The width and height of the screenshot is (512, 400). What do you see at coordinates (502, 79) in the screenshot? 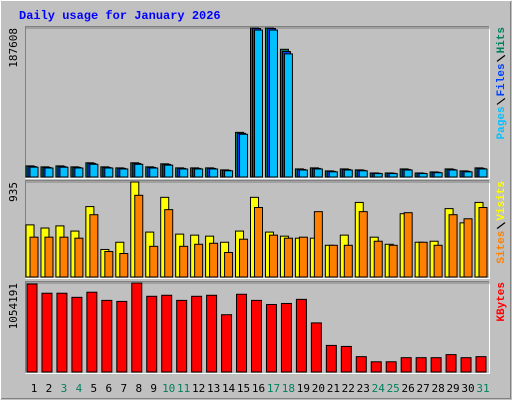
I see `legend-entry: Files` at bounding box center [502, 79].